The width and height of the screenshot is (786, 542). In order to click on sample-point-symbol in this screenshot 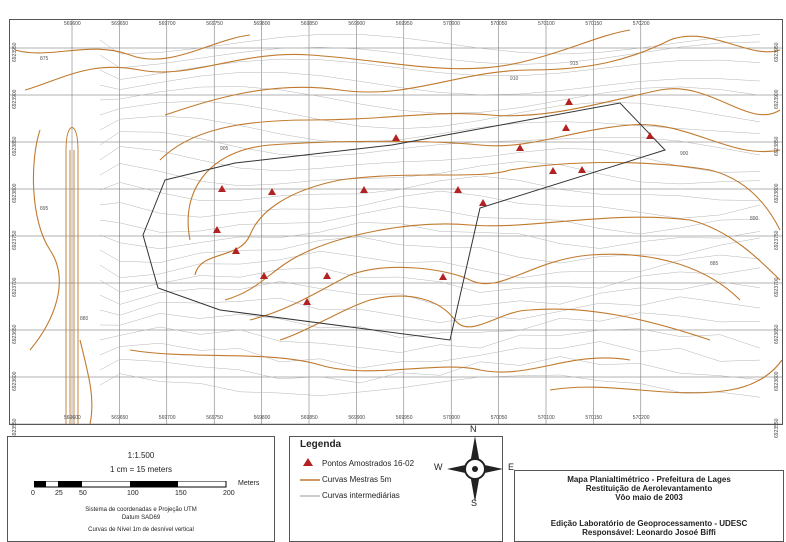, I will do `click(308, 462)`.